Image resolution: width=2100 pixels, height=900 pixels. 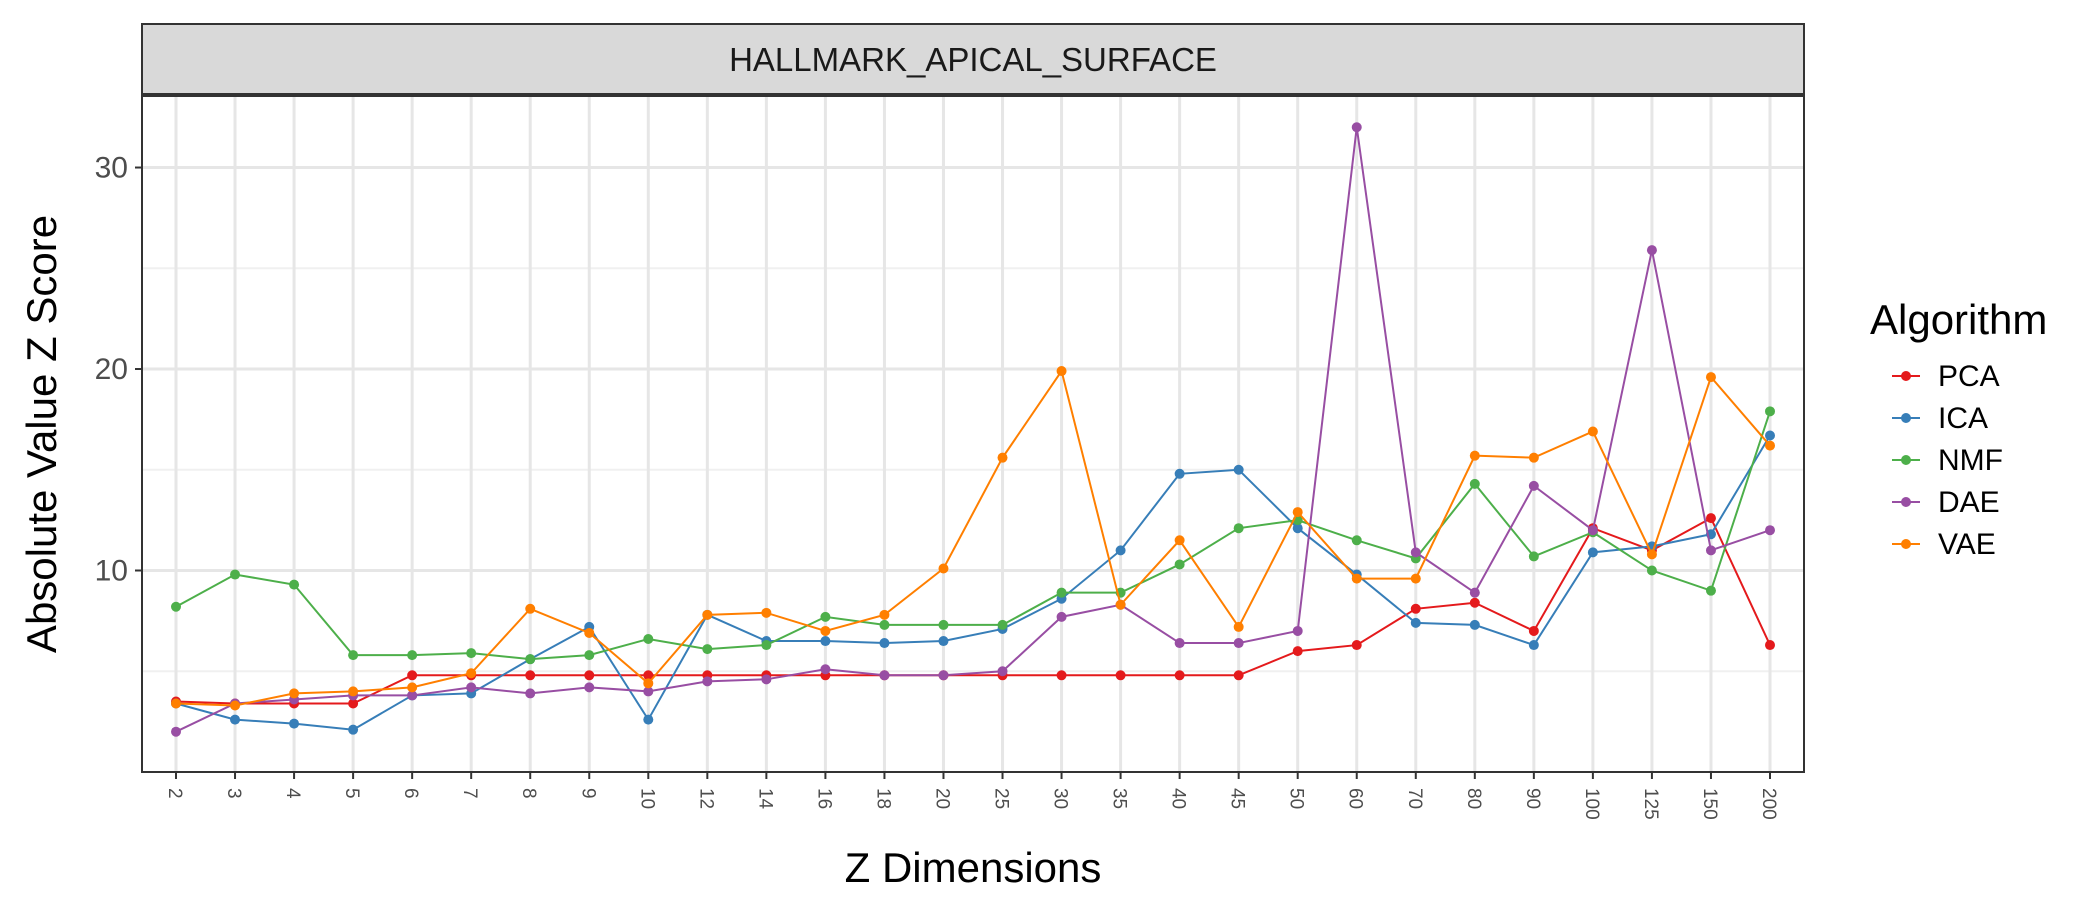 What do you see at coordinates (41, 434) in the screenshot?
I see `y-axis-title: Absolute Value Z Score` at bounding box center [41, 434].